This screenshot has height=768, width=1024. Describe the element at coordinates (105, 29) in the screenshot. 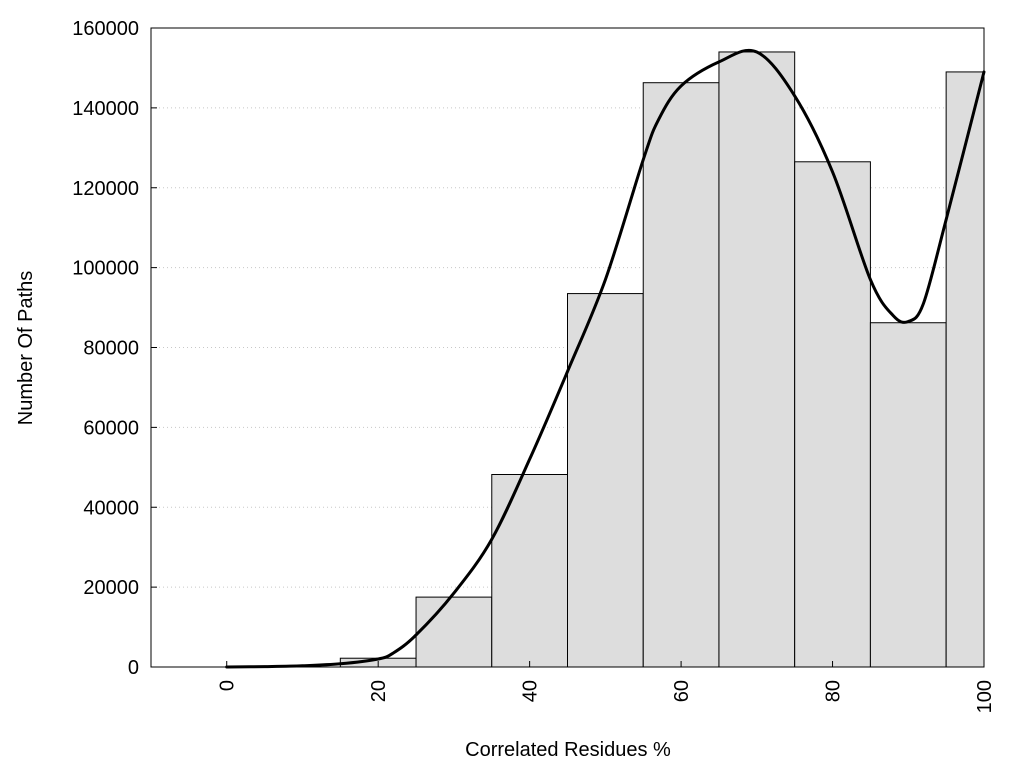

I see `y-tick-label: 160000` at that location.